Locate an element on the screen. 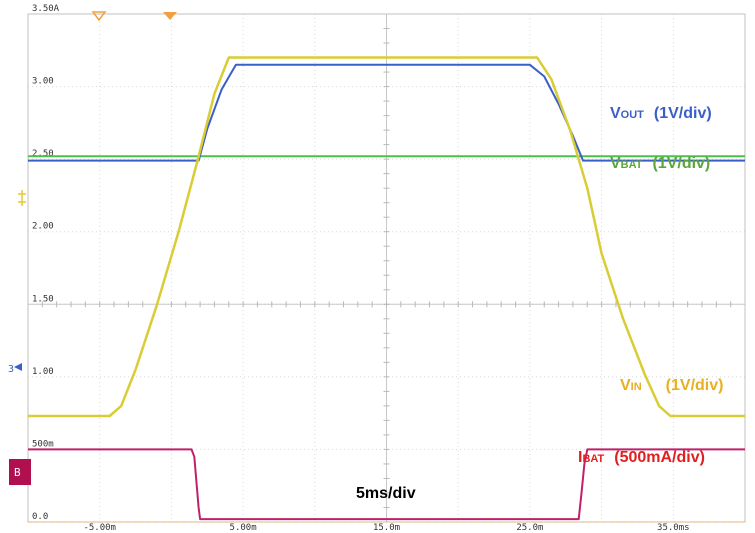 The width and height of the screenshot is (755, 533). timebase-label: 5ms/div is located at coordinates (386, 493).